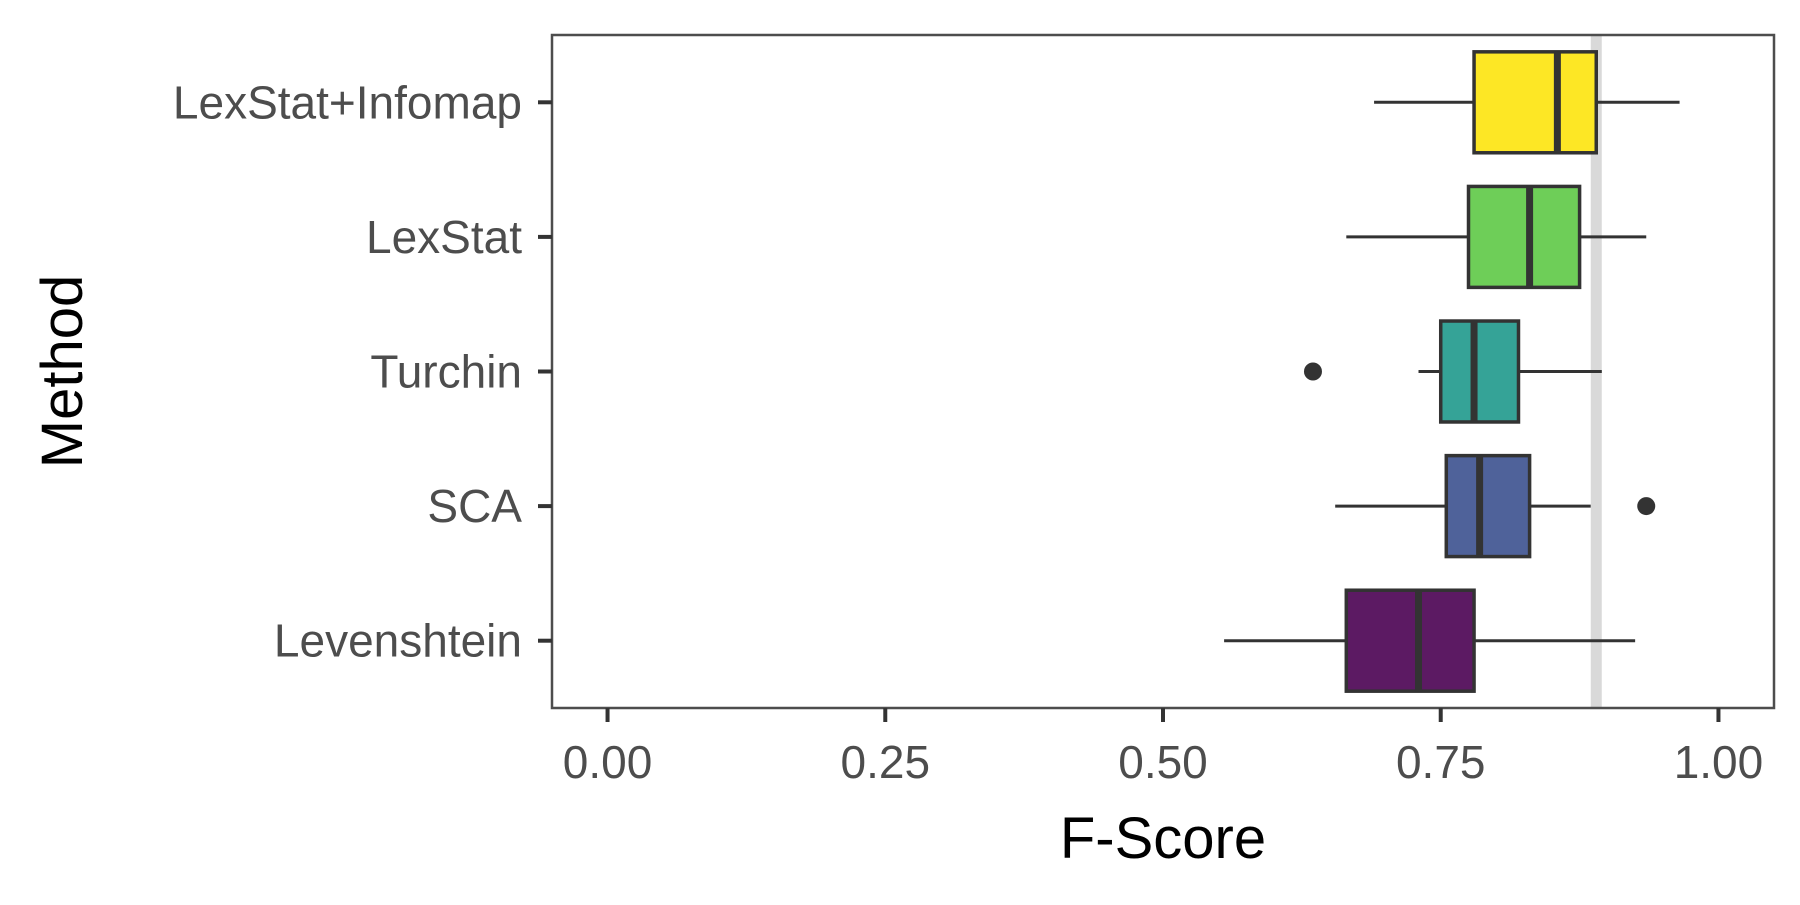 The image size is (1800, 905). I want to click on box-rect-sca, so click(1488, 506).